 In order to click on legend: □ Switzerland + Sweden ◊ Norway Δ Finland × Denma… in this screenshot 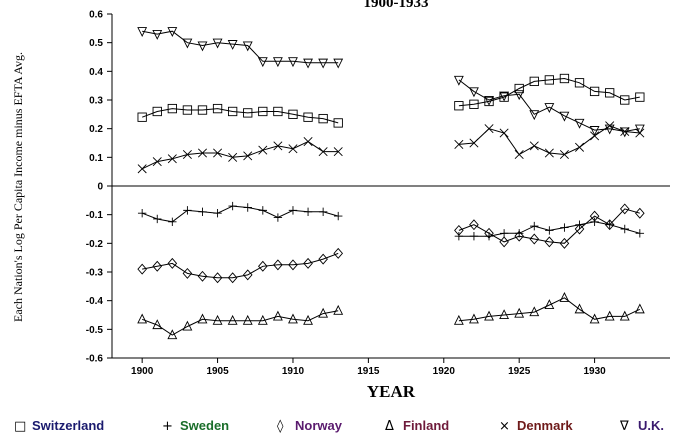, I will do `click(339, 426)`.